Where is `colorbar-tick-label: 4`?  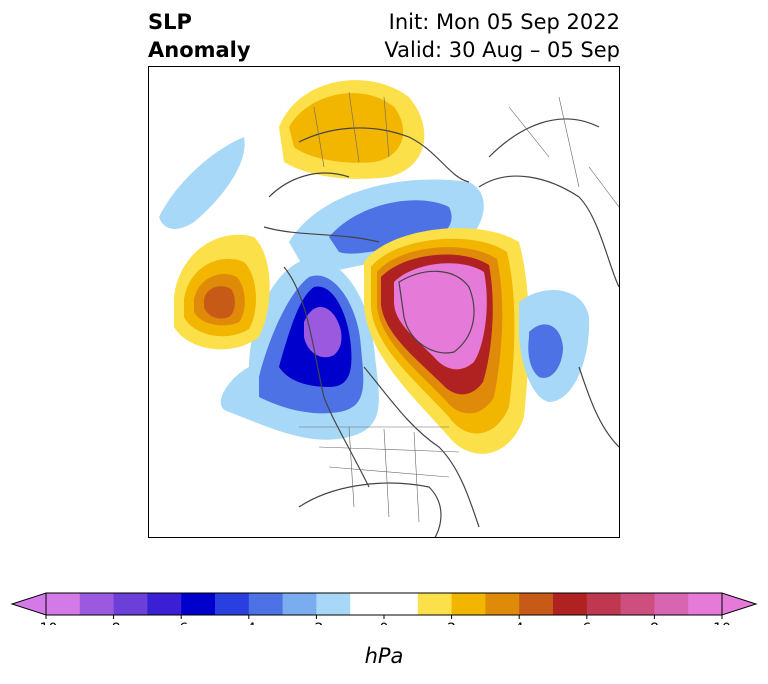 colorbar-tick-label: 4 is located at coordinates (519, 623).